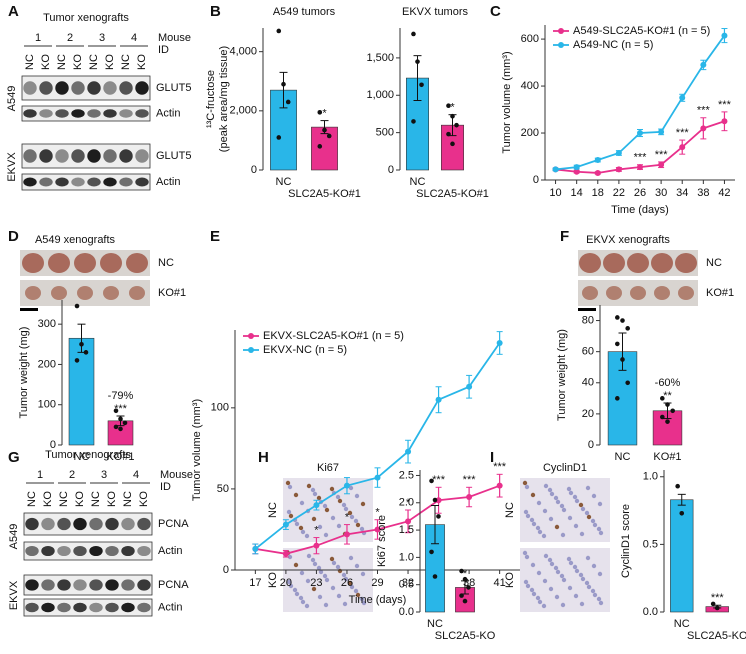 The image size is (746, 654). Describe the element at coordinates (47, 405) in the screenshot. I see `y-tick-label: 100` at that location.